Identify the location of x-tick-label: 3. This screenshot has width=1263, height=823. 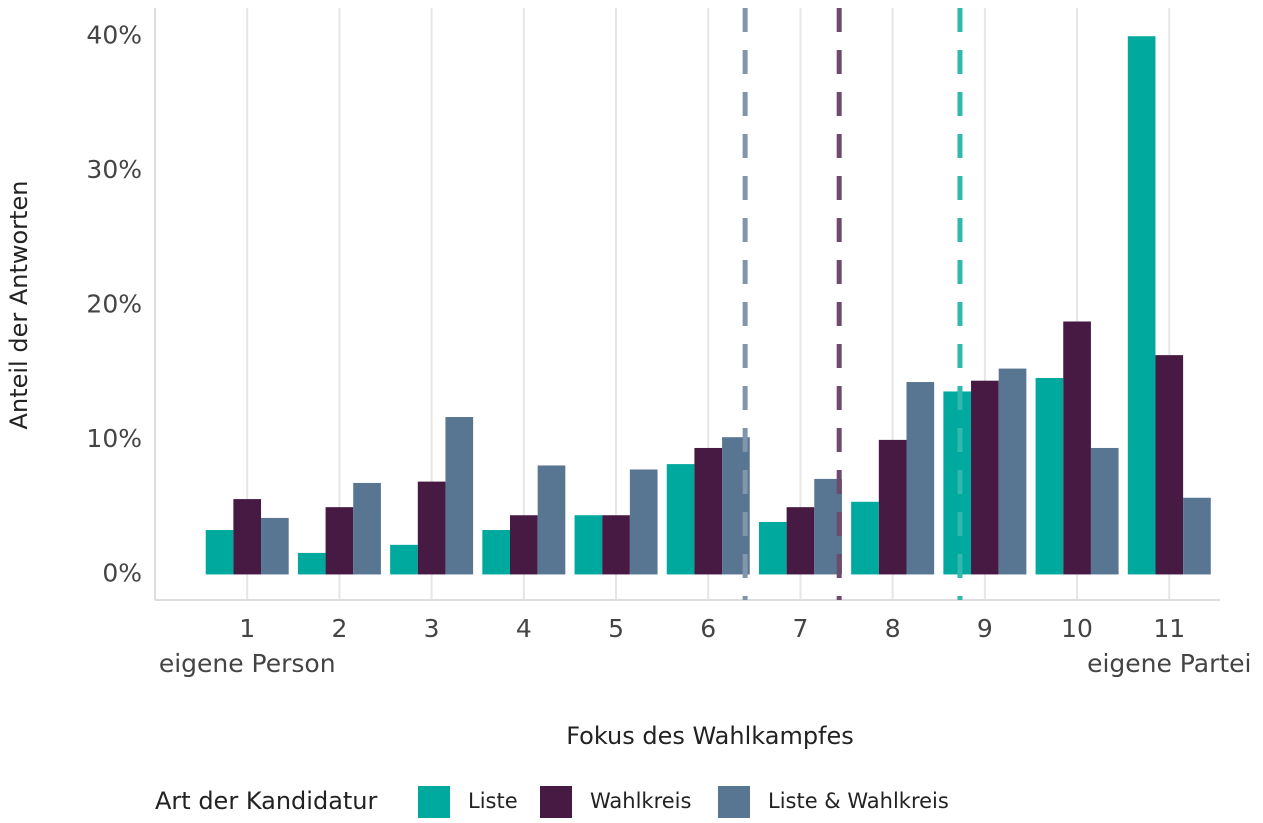
(432, 628).